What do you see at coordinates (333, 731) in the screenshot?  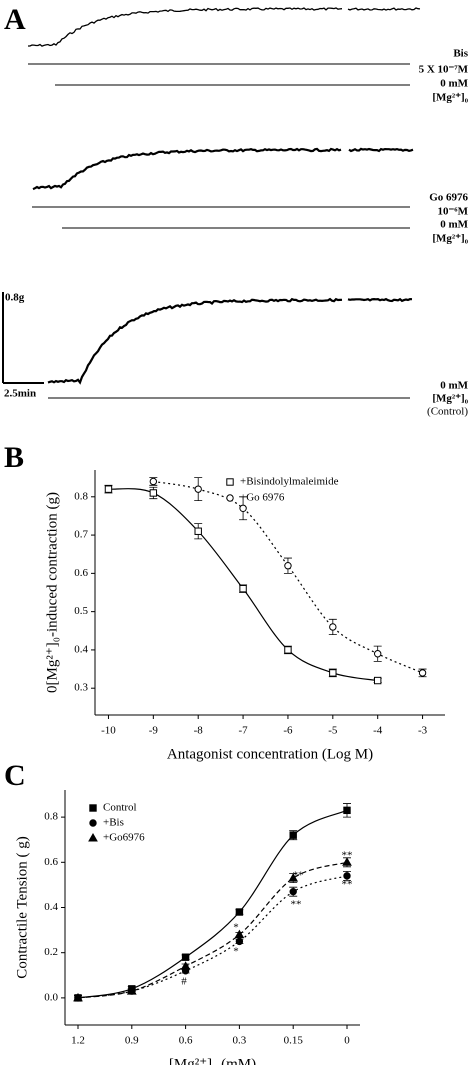 I see `x-tick-label: -5` at bounding box center [333, 731].